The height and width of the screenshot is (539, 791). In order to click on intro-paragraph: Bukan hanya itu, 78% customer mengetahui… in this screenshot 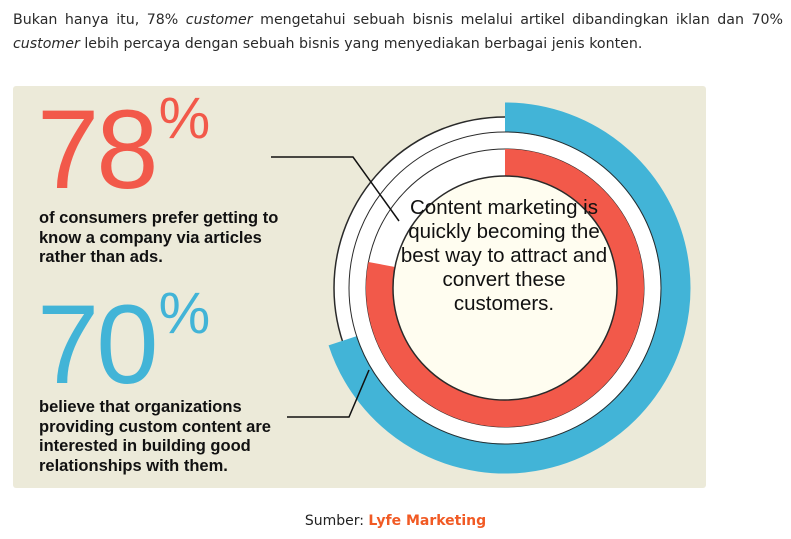, I will do `click(398, 32)`.